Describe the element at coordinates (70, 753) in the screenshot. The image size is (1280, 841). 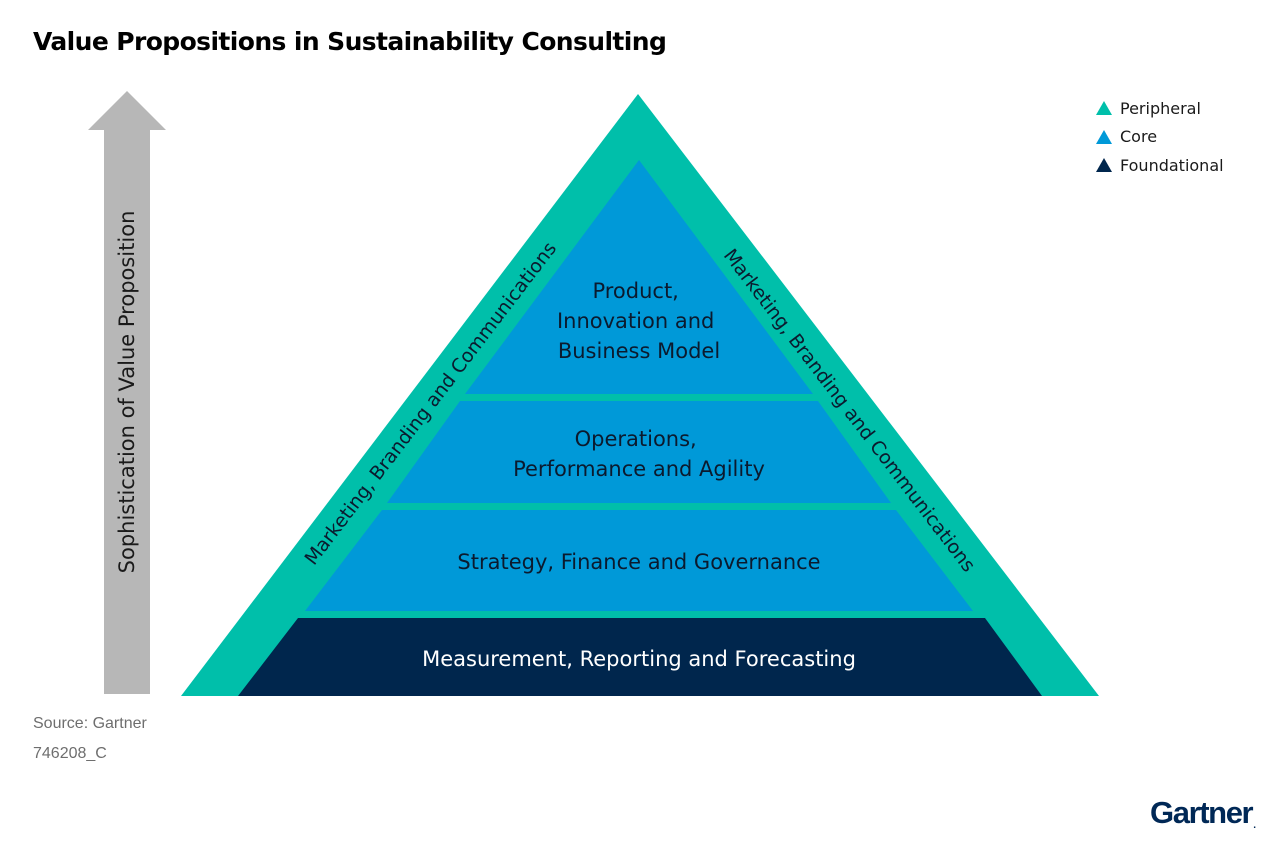
I see `document-id: 746208_C` at that location.